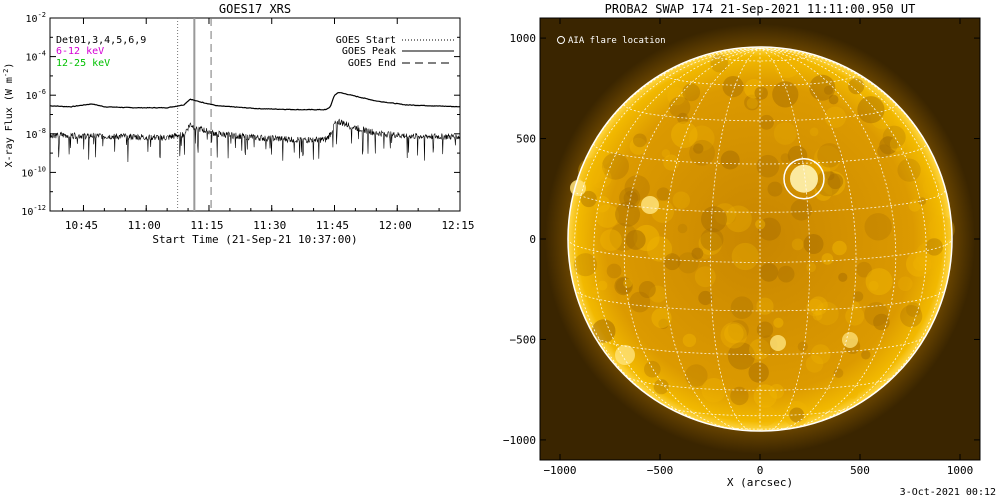  Describe the element at coordinates (960, 470) in the screenshot. I see `image-x-tick-label: 1000` at that location.